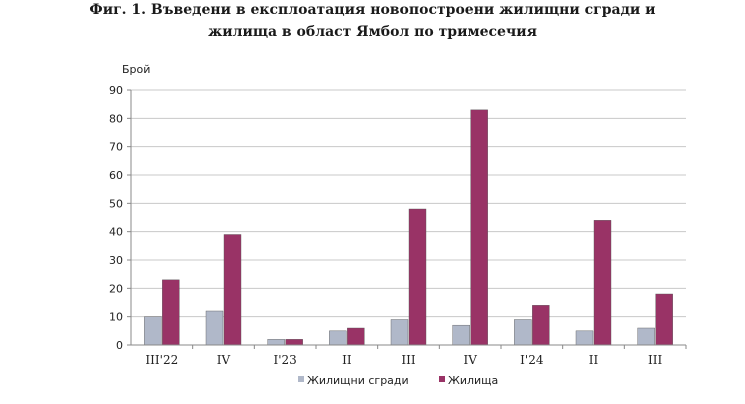 The height and width of the screenshot is (404, 745). I want to click on y-tick-label: 20, so click(116, 288).